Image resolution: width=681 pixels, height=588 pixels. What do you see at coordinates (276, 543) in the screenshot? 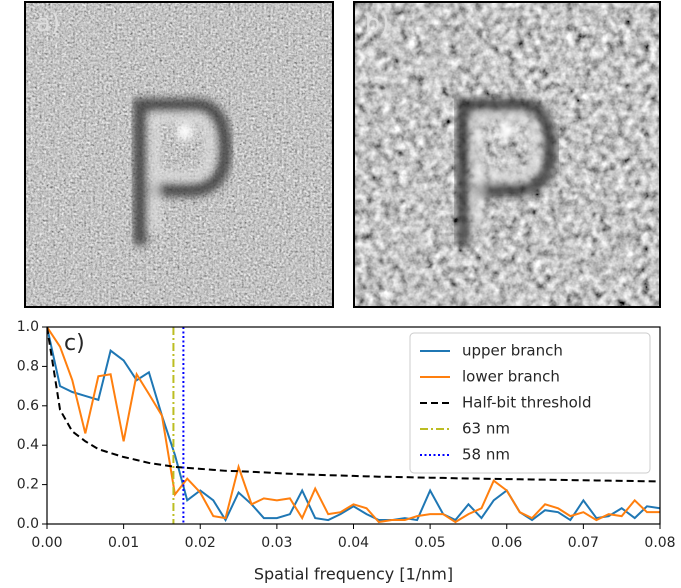
I see `x-tick-label: 0.03` at bounding box center [276, 543].